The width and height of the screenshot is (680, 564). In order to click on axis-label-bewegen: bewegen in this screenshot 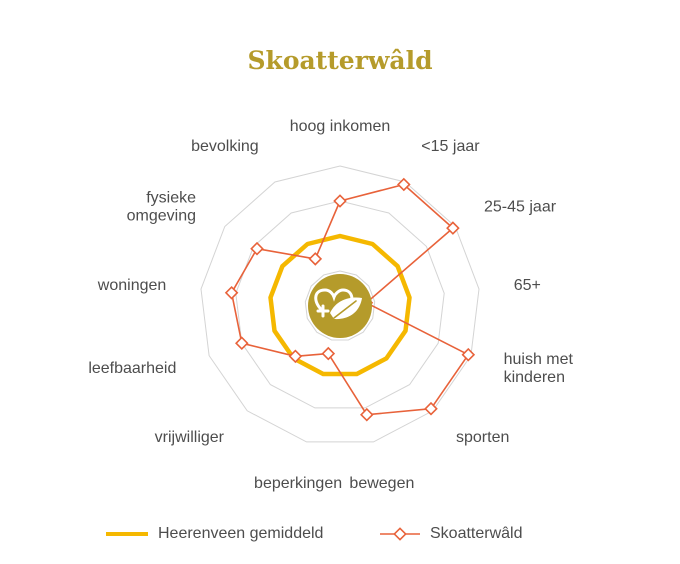, I will do `click(381, 483)`.